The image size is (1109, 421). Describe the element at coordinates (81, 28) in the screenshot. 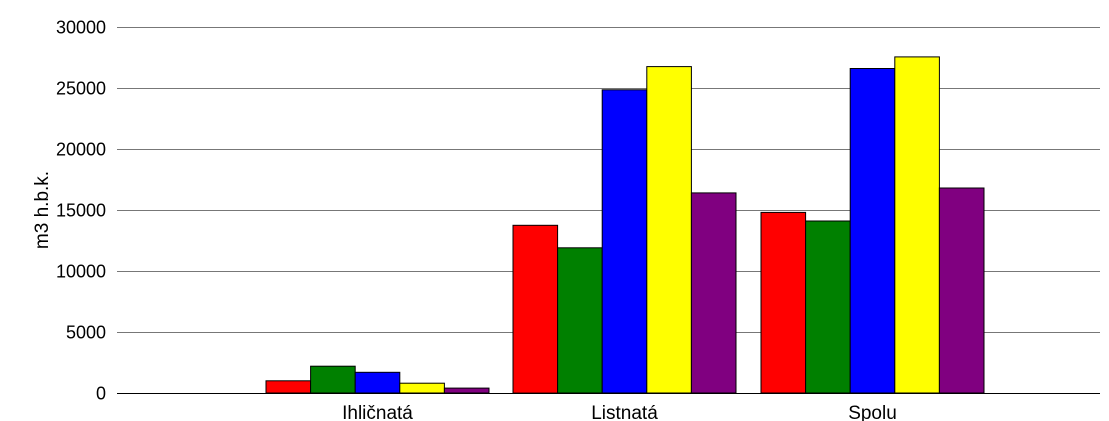

I see `y-tick-label: 30000` at that location.